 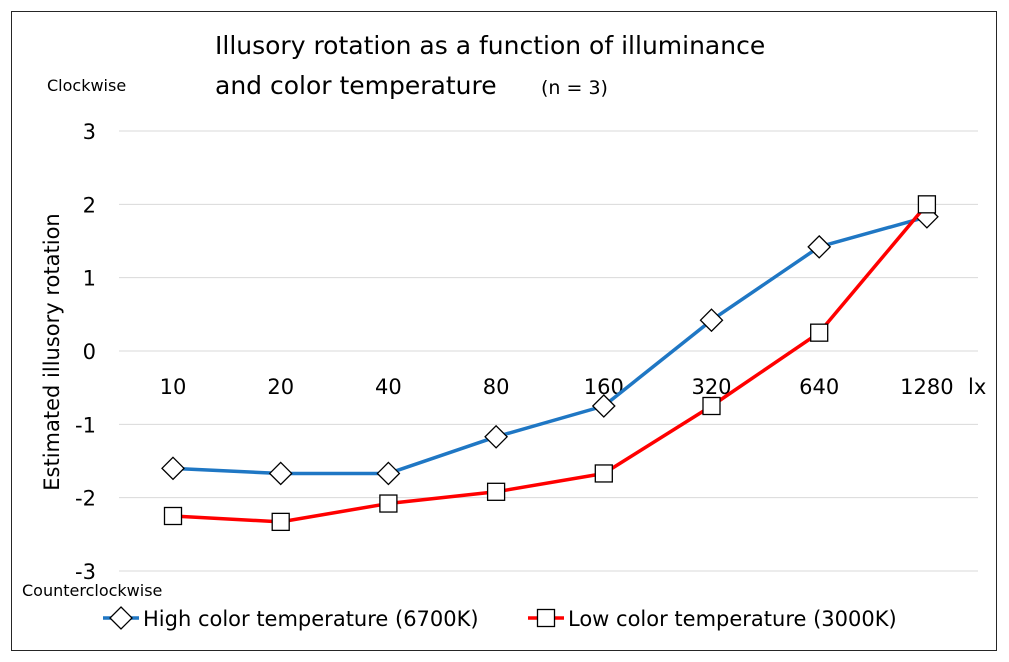 What do you see at coordinates (557, 387) in the screenshot?
I see `x-tick-labels: 10 20 40 80 160 320 640 1280` at bounding box center [557, 387].